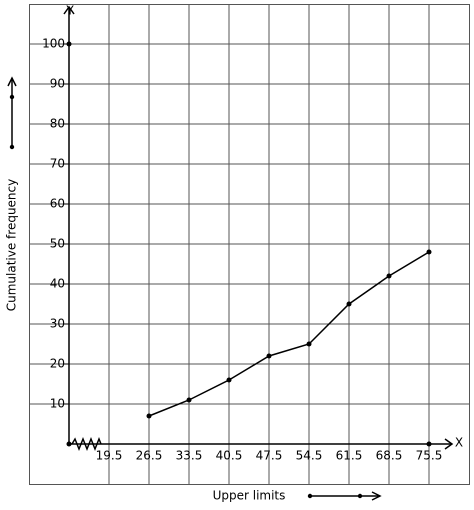 This screenshot has height=510, width=474. What do you see at coordinates (429, 444) in the screenshot?
I see `axis-dot` at bounding box center [429, 444].